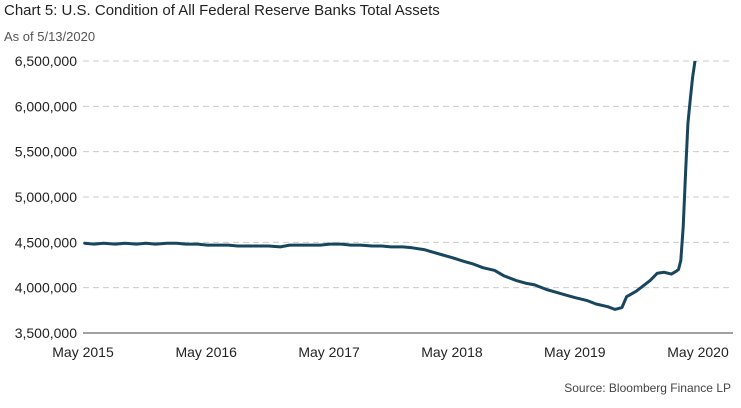 This screenshot has width=741, height=408. Describe the element at coordinates (329, 352) in the screenshot. I see `x-tick-label: May 2017` at that location.